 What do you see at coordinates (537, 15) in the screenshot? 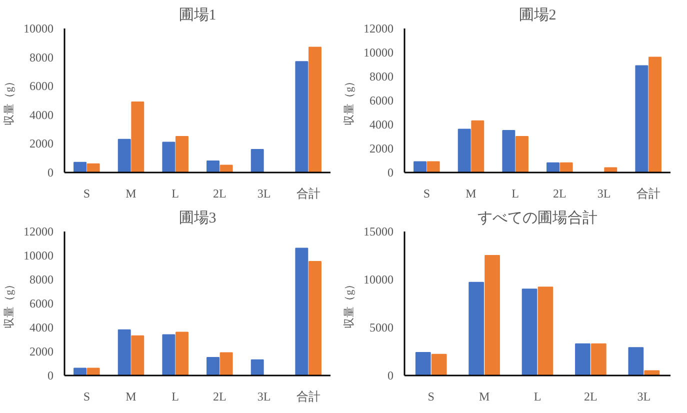
I see `chart-title: 圃場2` at bounding box center [537, 15].